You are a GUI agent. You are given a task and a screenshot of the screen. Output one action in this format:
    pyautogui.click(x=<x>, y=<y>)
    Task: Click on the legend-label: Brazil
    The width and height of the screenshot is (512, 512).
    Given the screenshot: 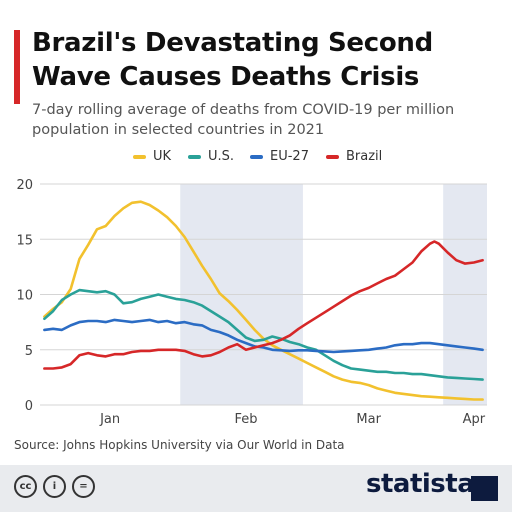 What is the action you would take?
    pyautogui.click(x=364, y=156)
    